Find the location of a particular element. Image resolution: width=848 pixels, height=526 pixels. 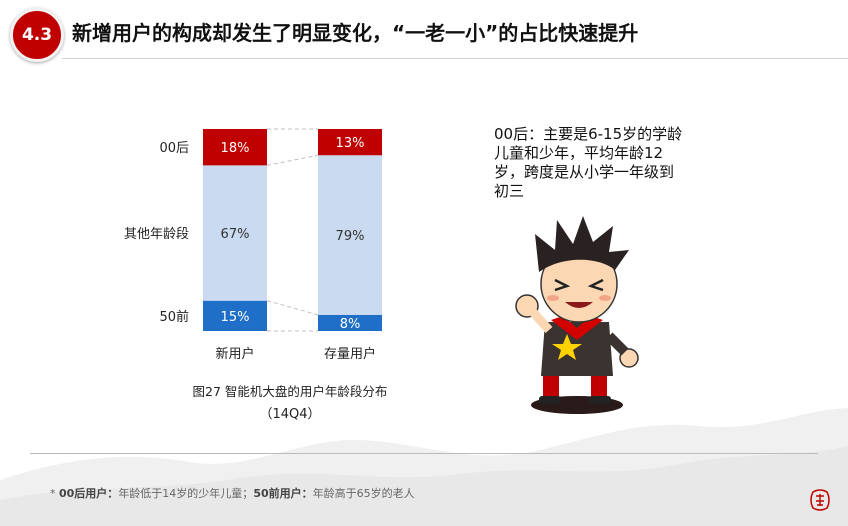

data-label: 79% is located at coordinates (350, 236).